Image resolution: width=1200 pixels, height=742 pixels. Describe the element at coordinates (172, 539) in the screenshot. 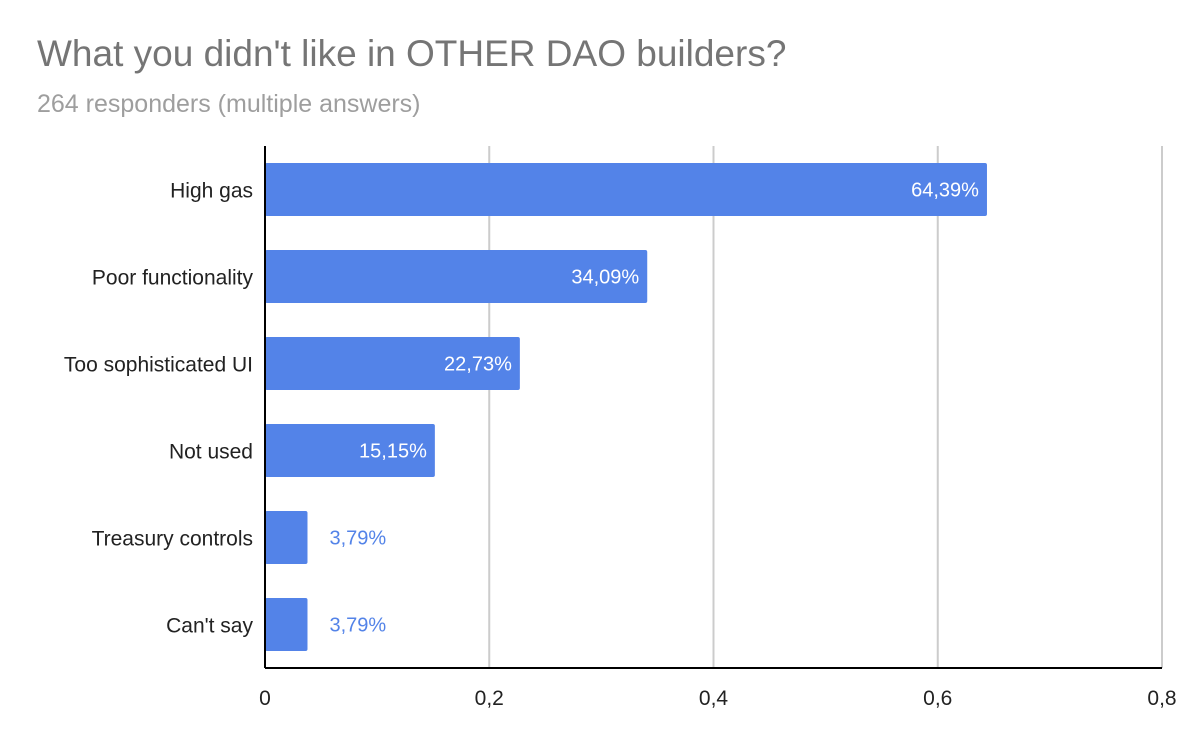

I see `category-label: Treasury controls` at that location.